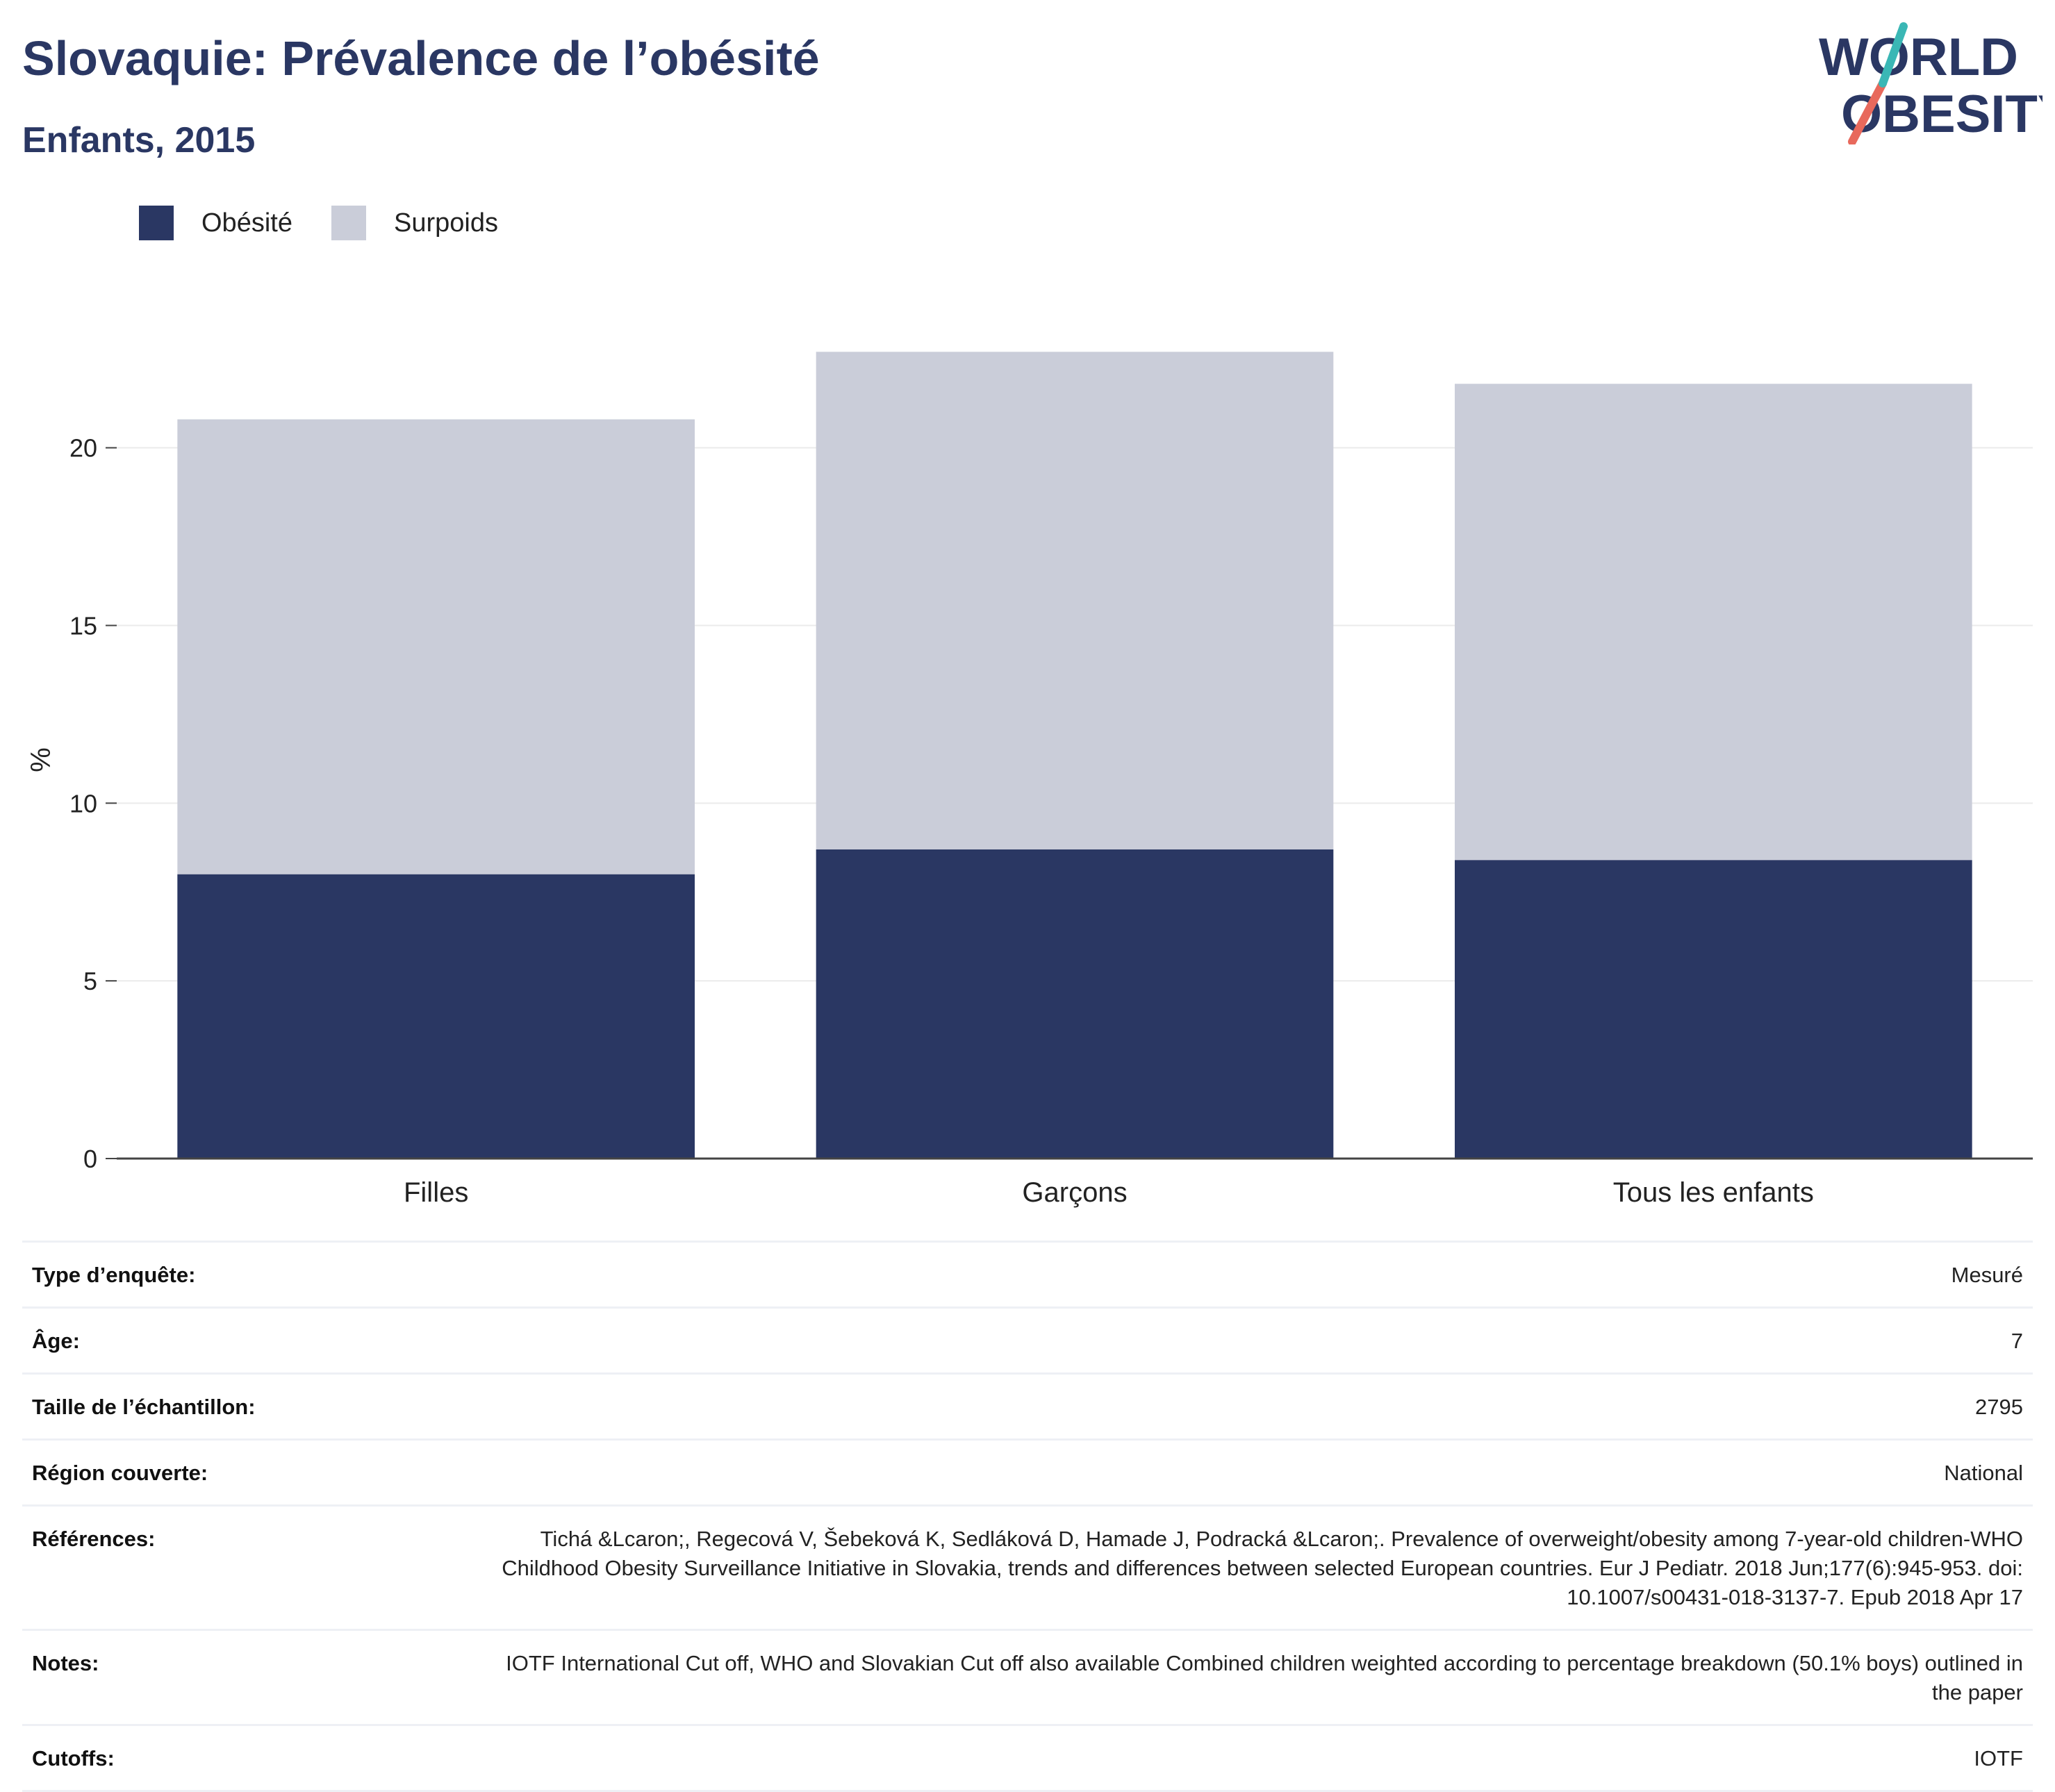 Image resolution: width=2055 pixels, height=1792 pixels. I want to click on legend-label-obesite: Obésité, so click(247, 223).